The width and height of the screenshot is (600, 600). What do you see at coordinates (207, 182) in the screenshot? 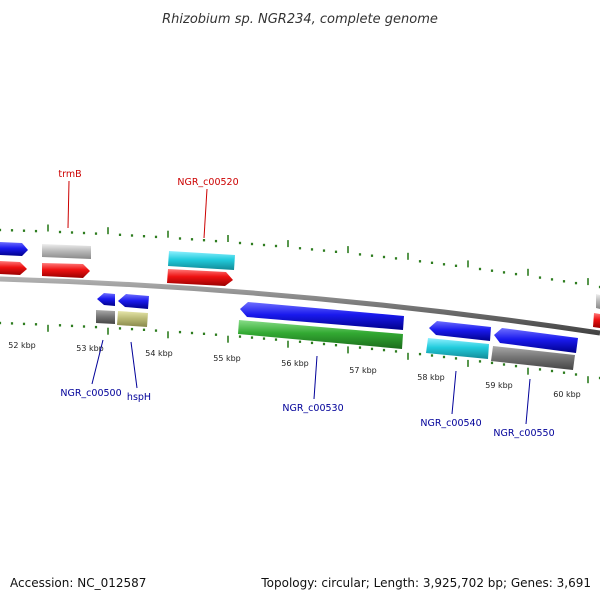
I see `gene-label-NGR_c00520: NGR_c00520` at bounding box center [207, 182].